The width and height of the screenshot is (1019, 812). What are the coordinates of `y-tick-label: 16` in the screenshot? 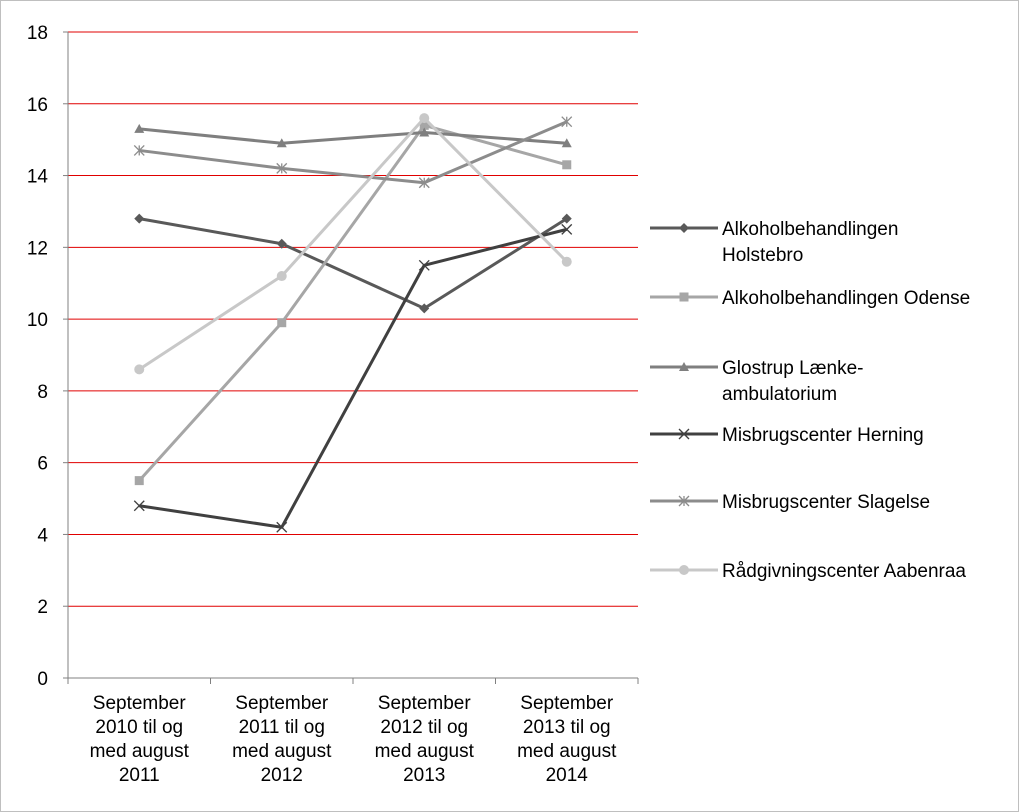 It's located at (37, 105).